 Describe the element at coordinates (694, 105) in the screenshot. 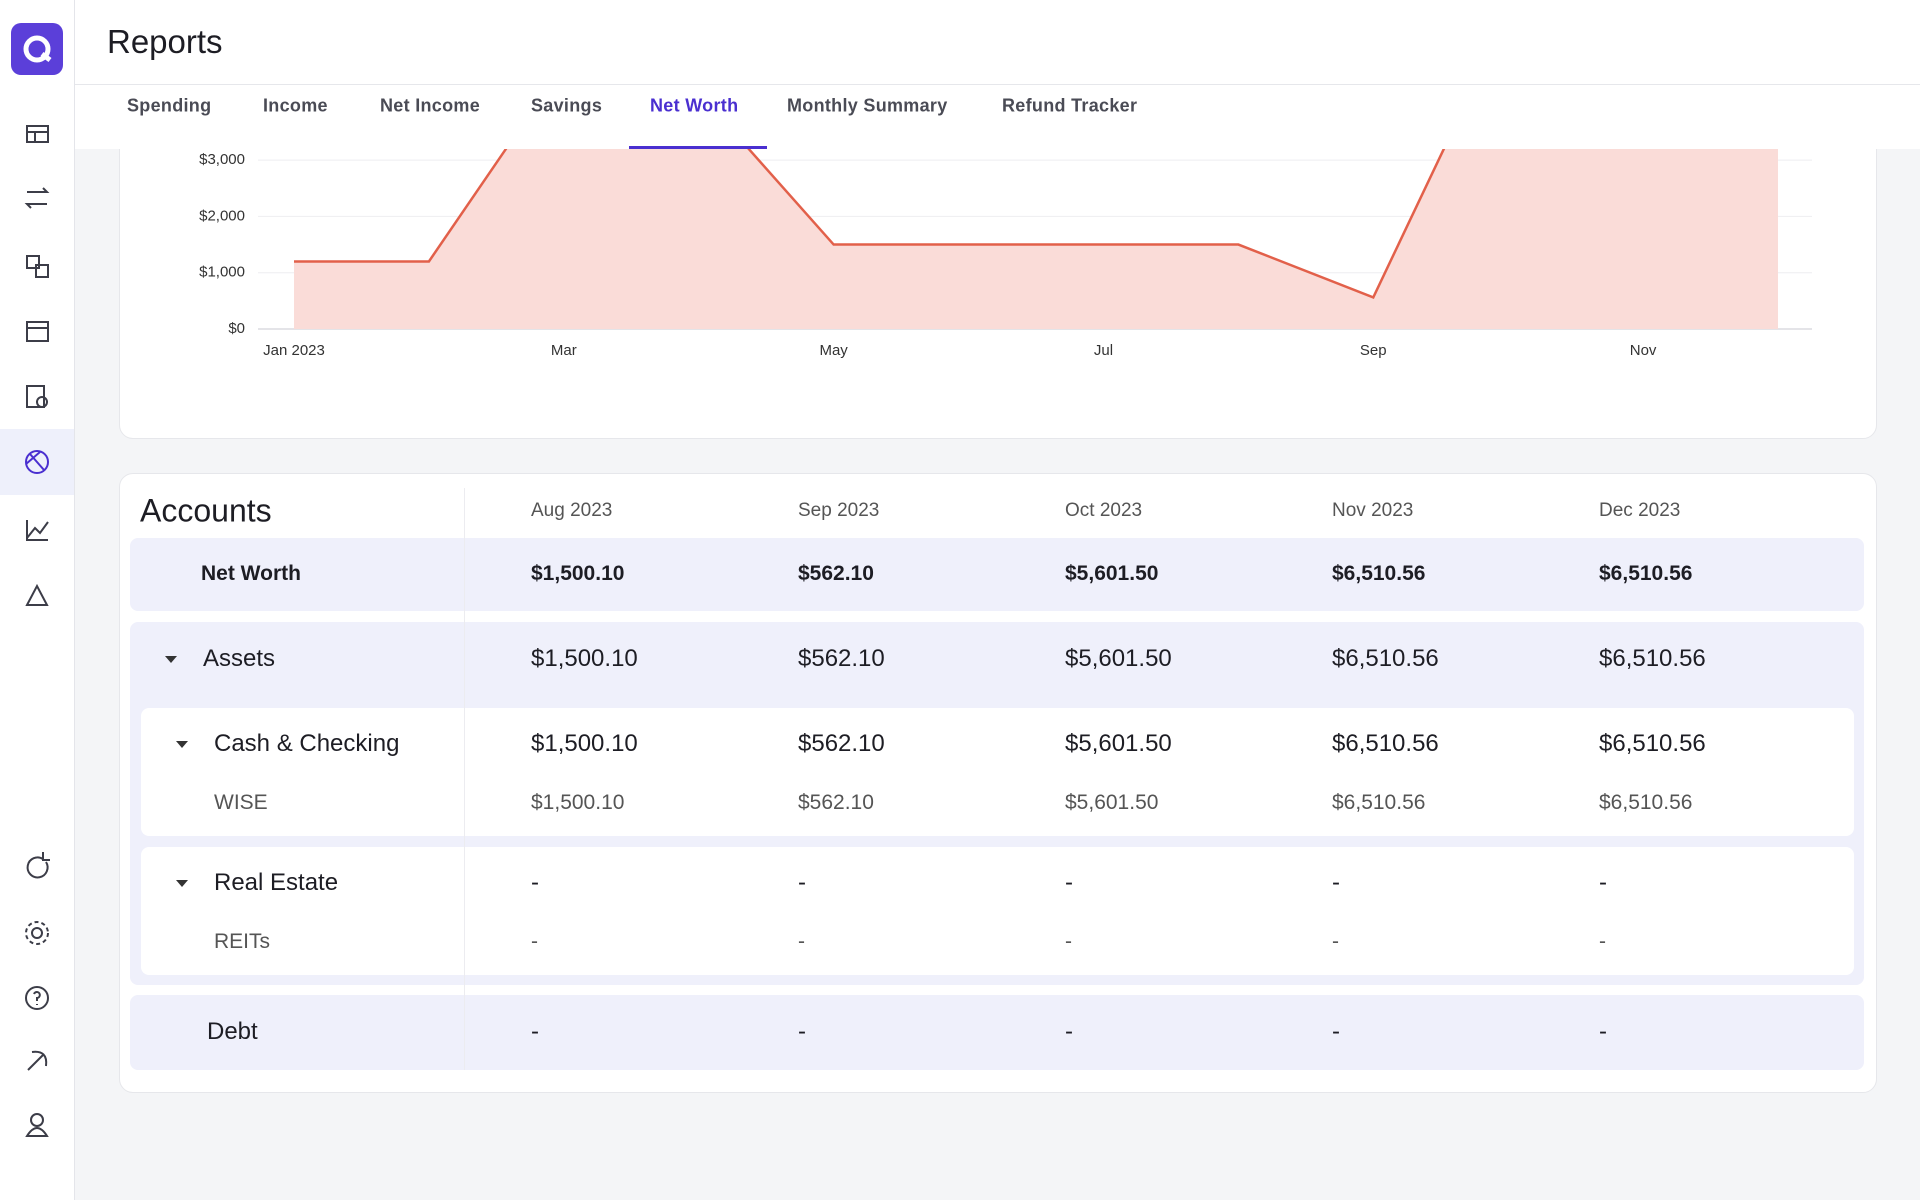

I see `tab: Net Worth` at that location.